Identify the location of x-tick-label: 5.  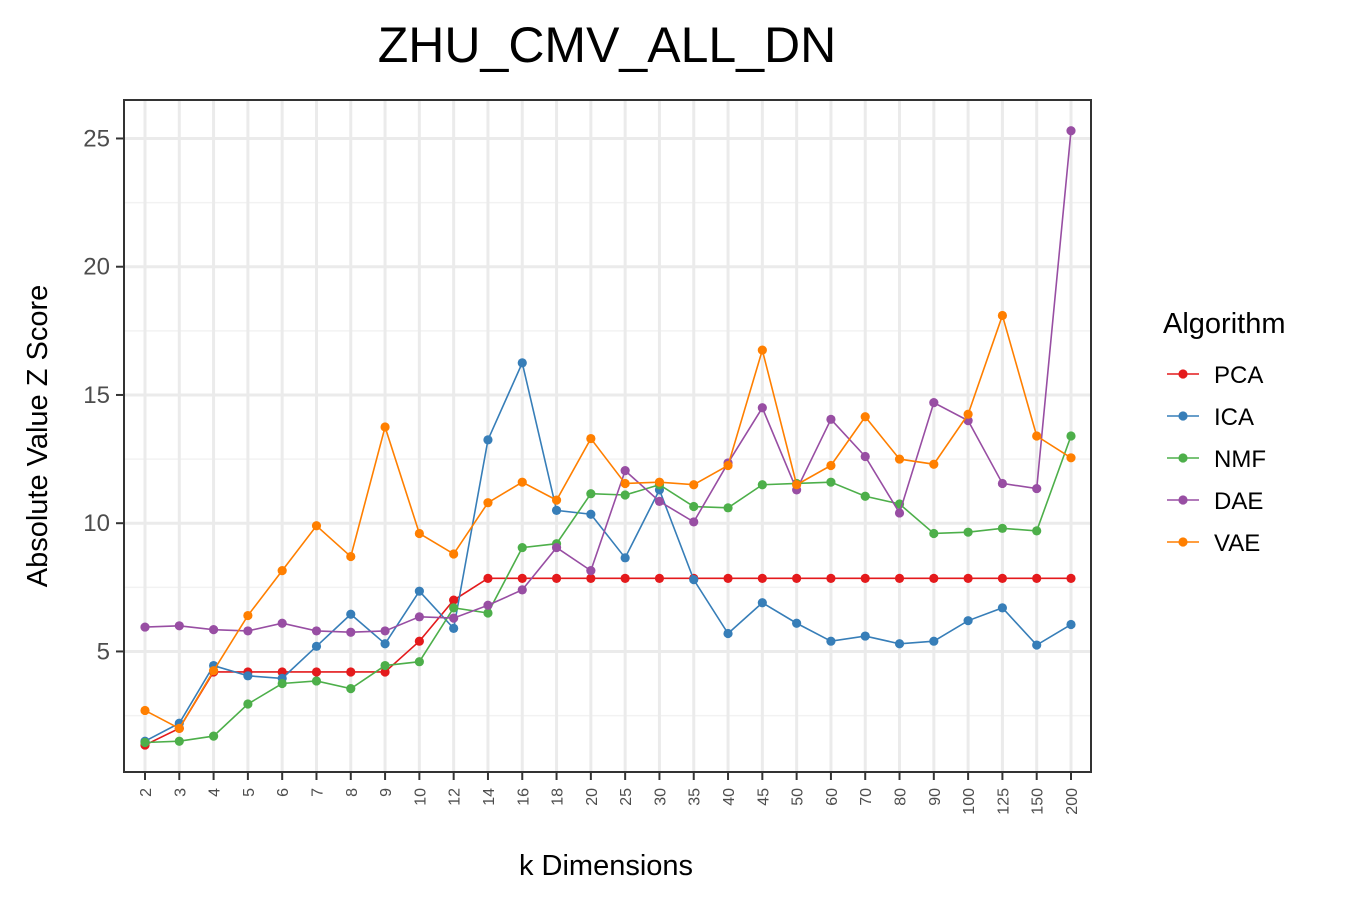
(249, 792).